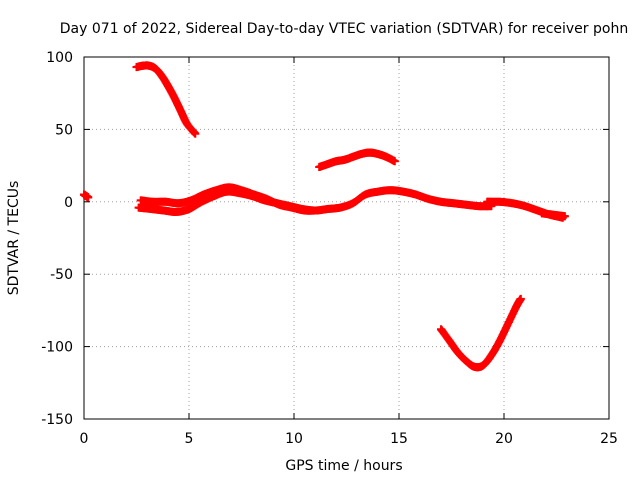  What do you see at coordinates (59, 58) in the screenshot?
I see `y-tick-label: 100` at bounding box center [59, 58].